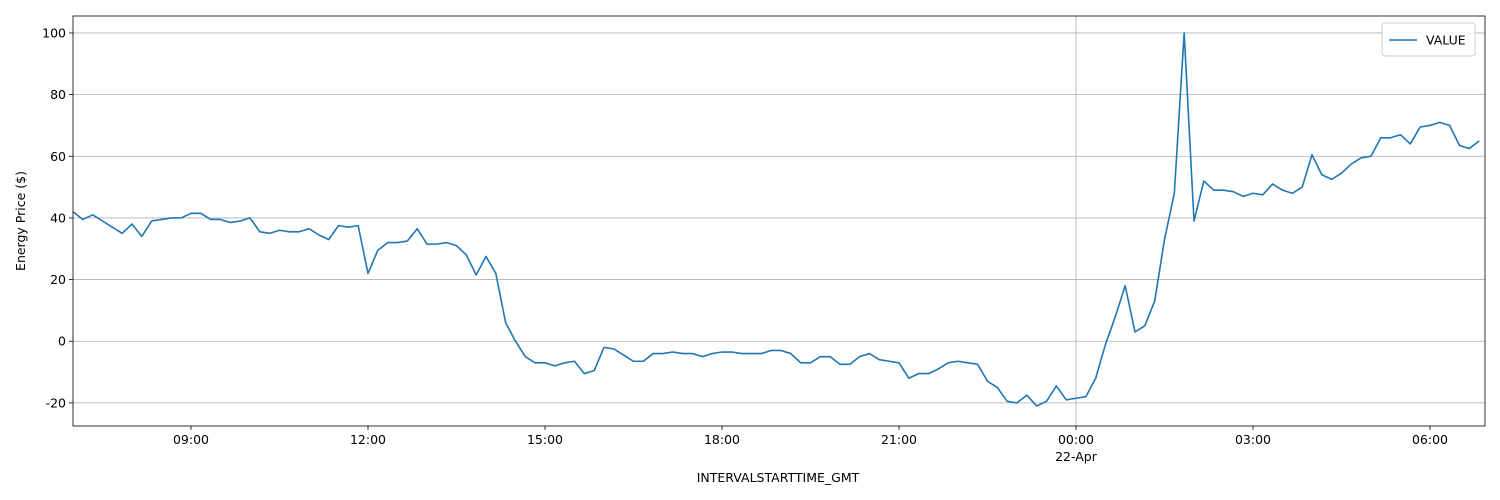 This screenshot has height=500, width=1500. I want to click on x-tick-label: 21:00, so click(899, 439).